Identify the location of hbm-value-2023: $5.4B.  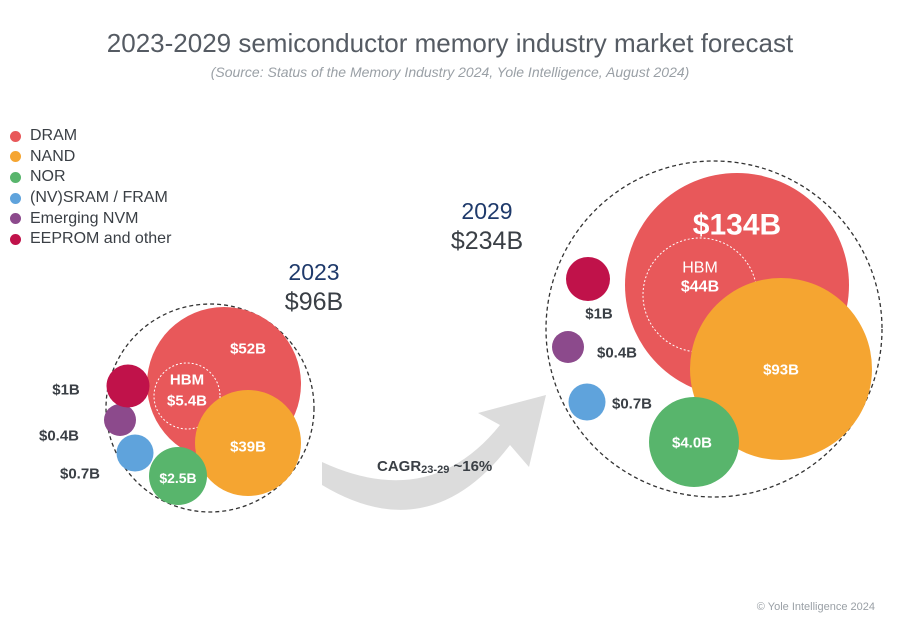
(187, 401).